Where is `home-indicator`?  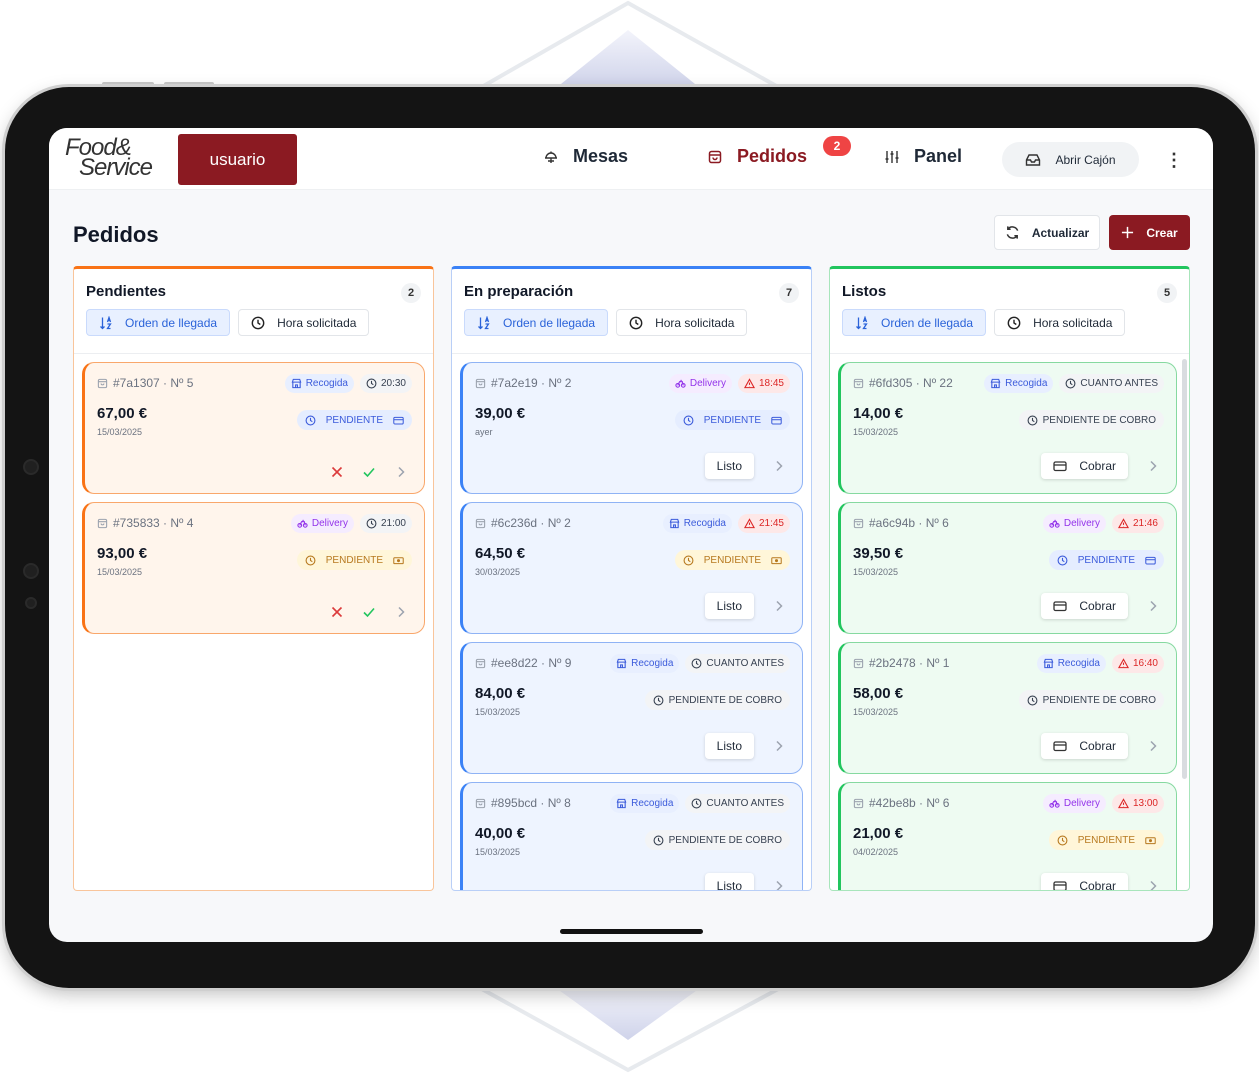 home-indicator is located at coordinates (631, 931).